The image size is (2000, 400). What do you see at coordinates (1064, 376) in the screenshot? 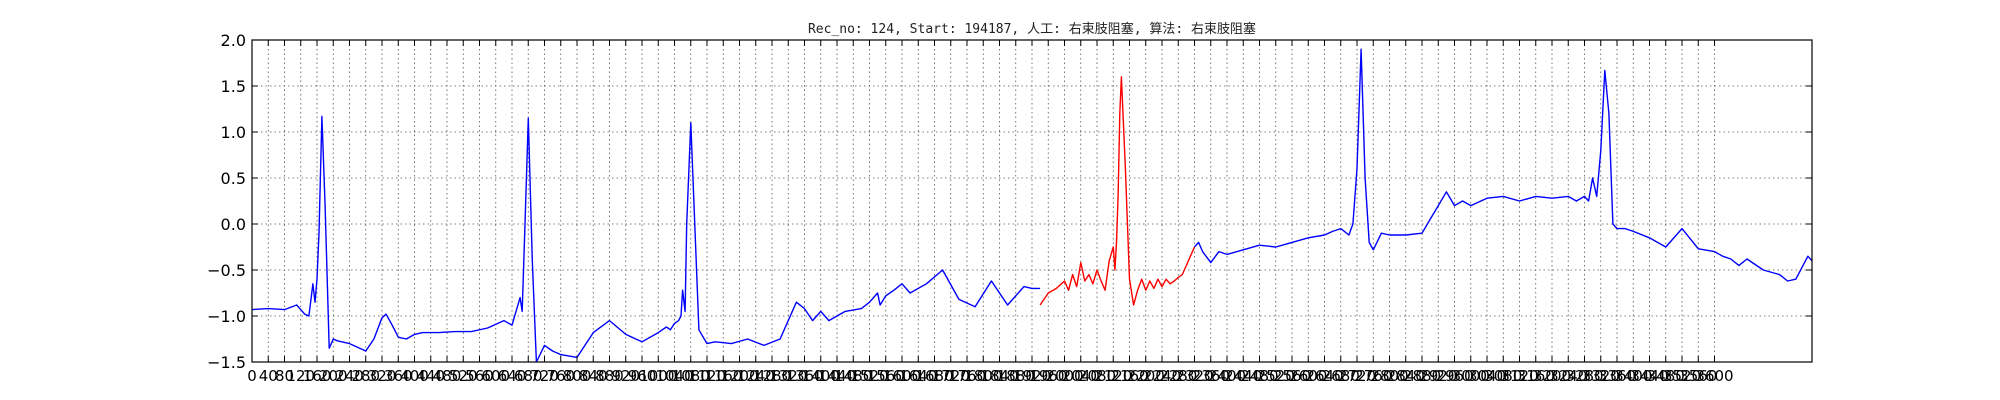
I see `x-tick-label: 2000` at bounding box center [1064, 376].